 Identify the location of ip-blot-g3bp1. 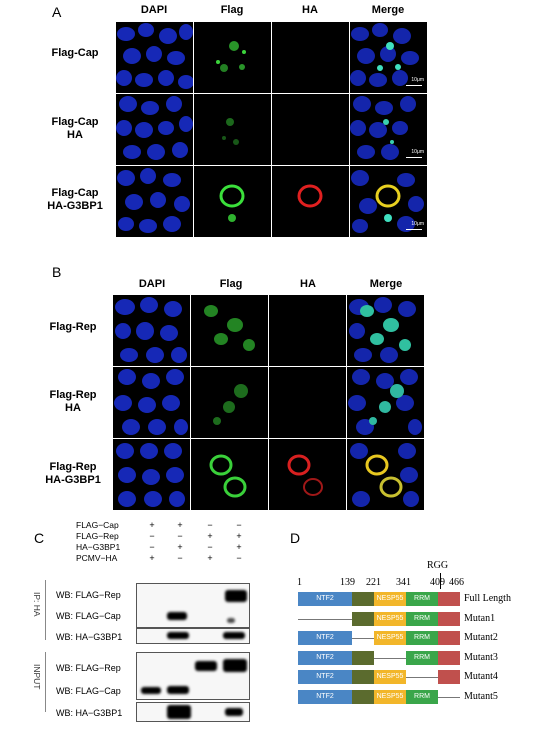
(193, 636).